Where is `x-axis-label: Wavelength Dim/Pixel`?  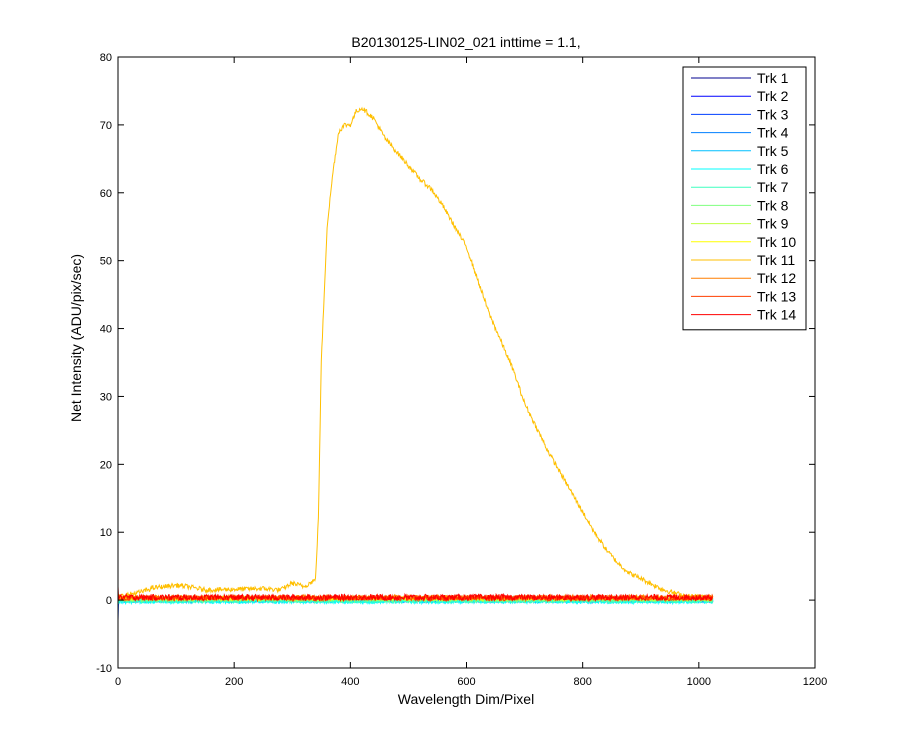
x-axis-label: Wavelength Dim/Pixel is located at coordinates (466, 699).